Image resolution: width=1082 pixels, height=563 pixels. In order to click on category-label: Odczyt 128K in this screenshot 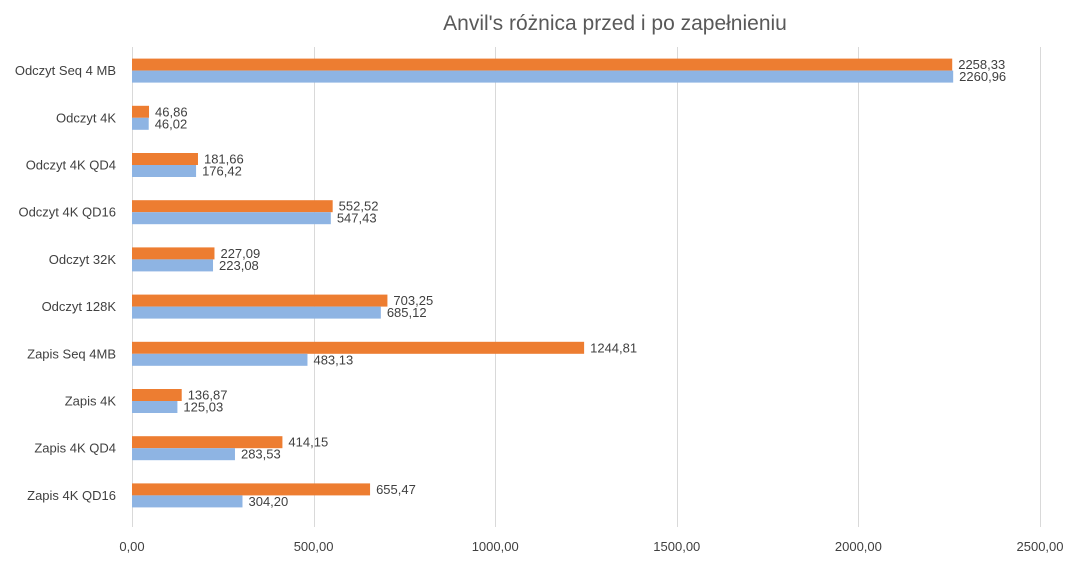, I will do `click(79, 306)`.